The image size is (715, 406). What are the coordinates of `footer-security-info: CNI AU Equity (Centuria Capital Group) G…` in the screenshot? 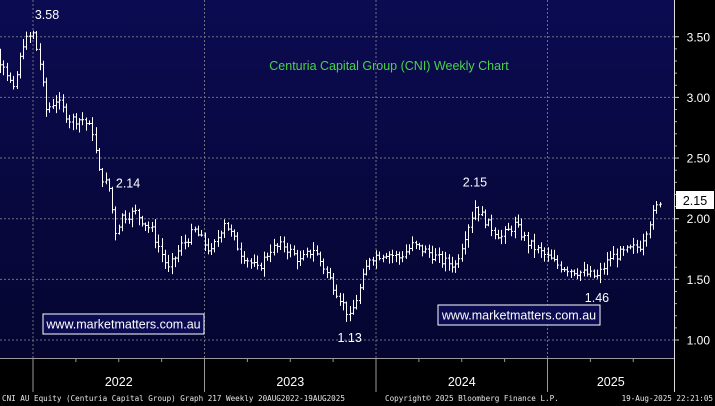 It's located at (173, 398).